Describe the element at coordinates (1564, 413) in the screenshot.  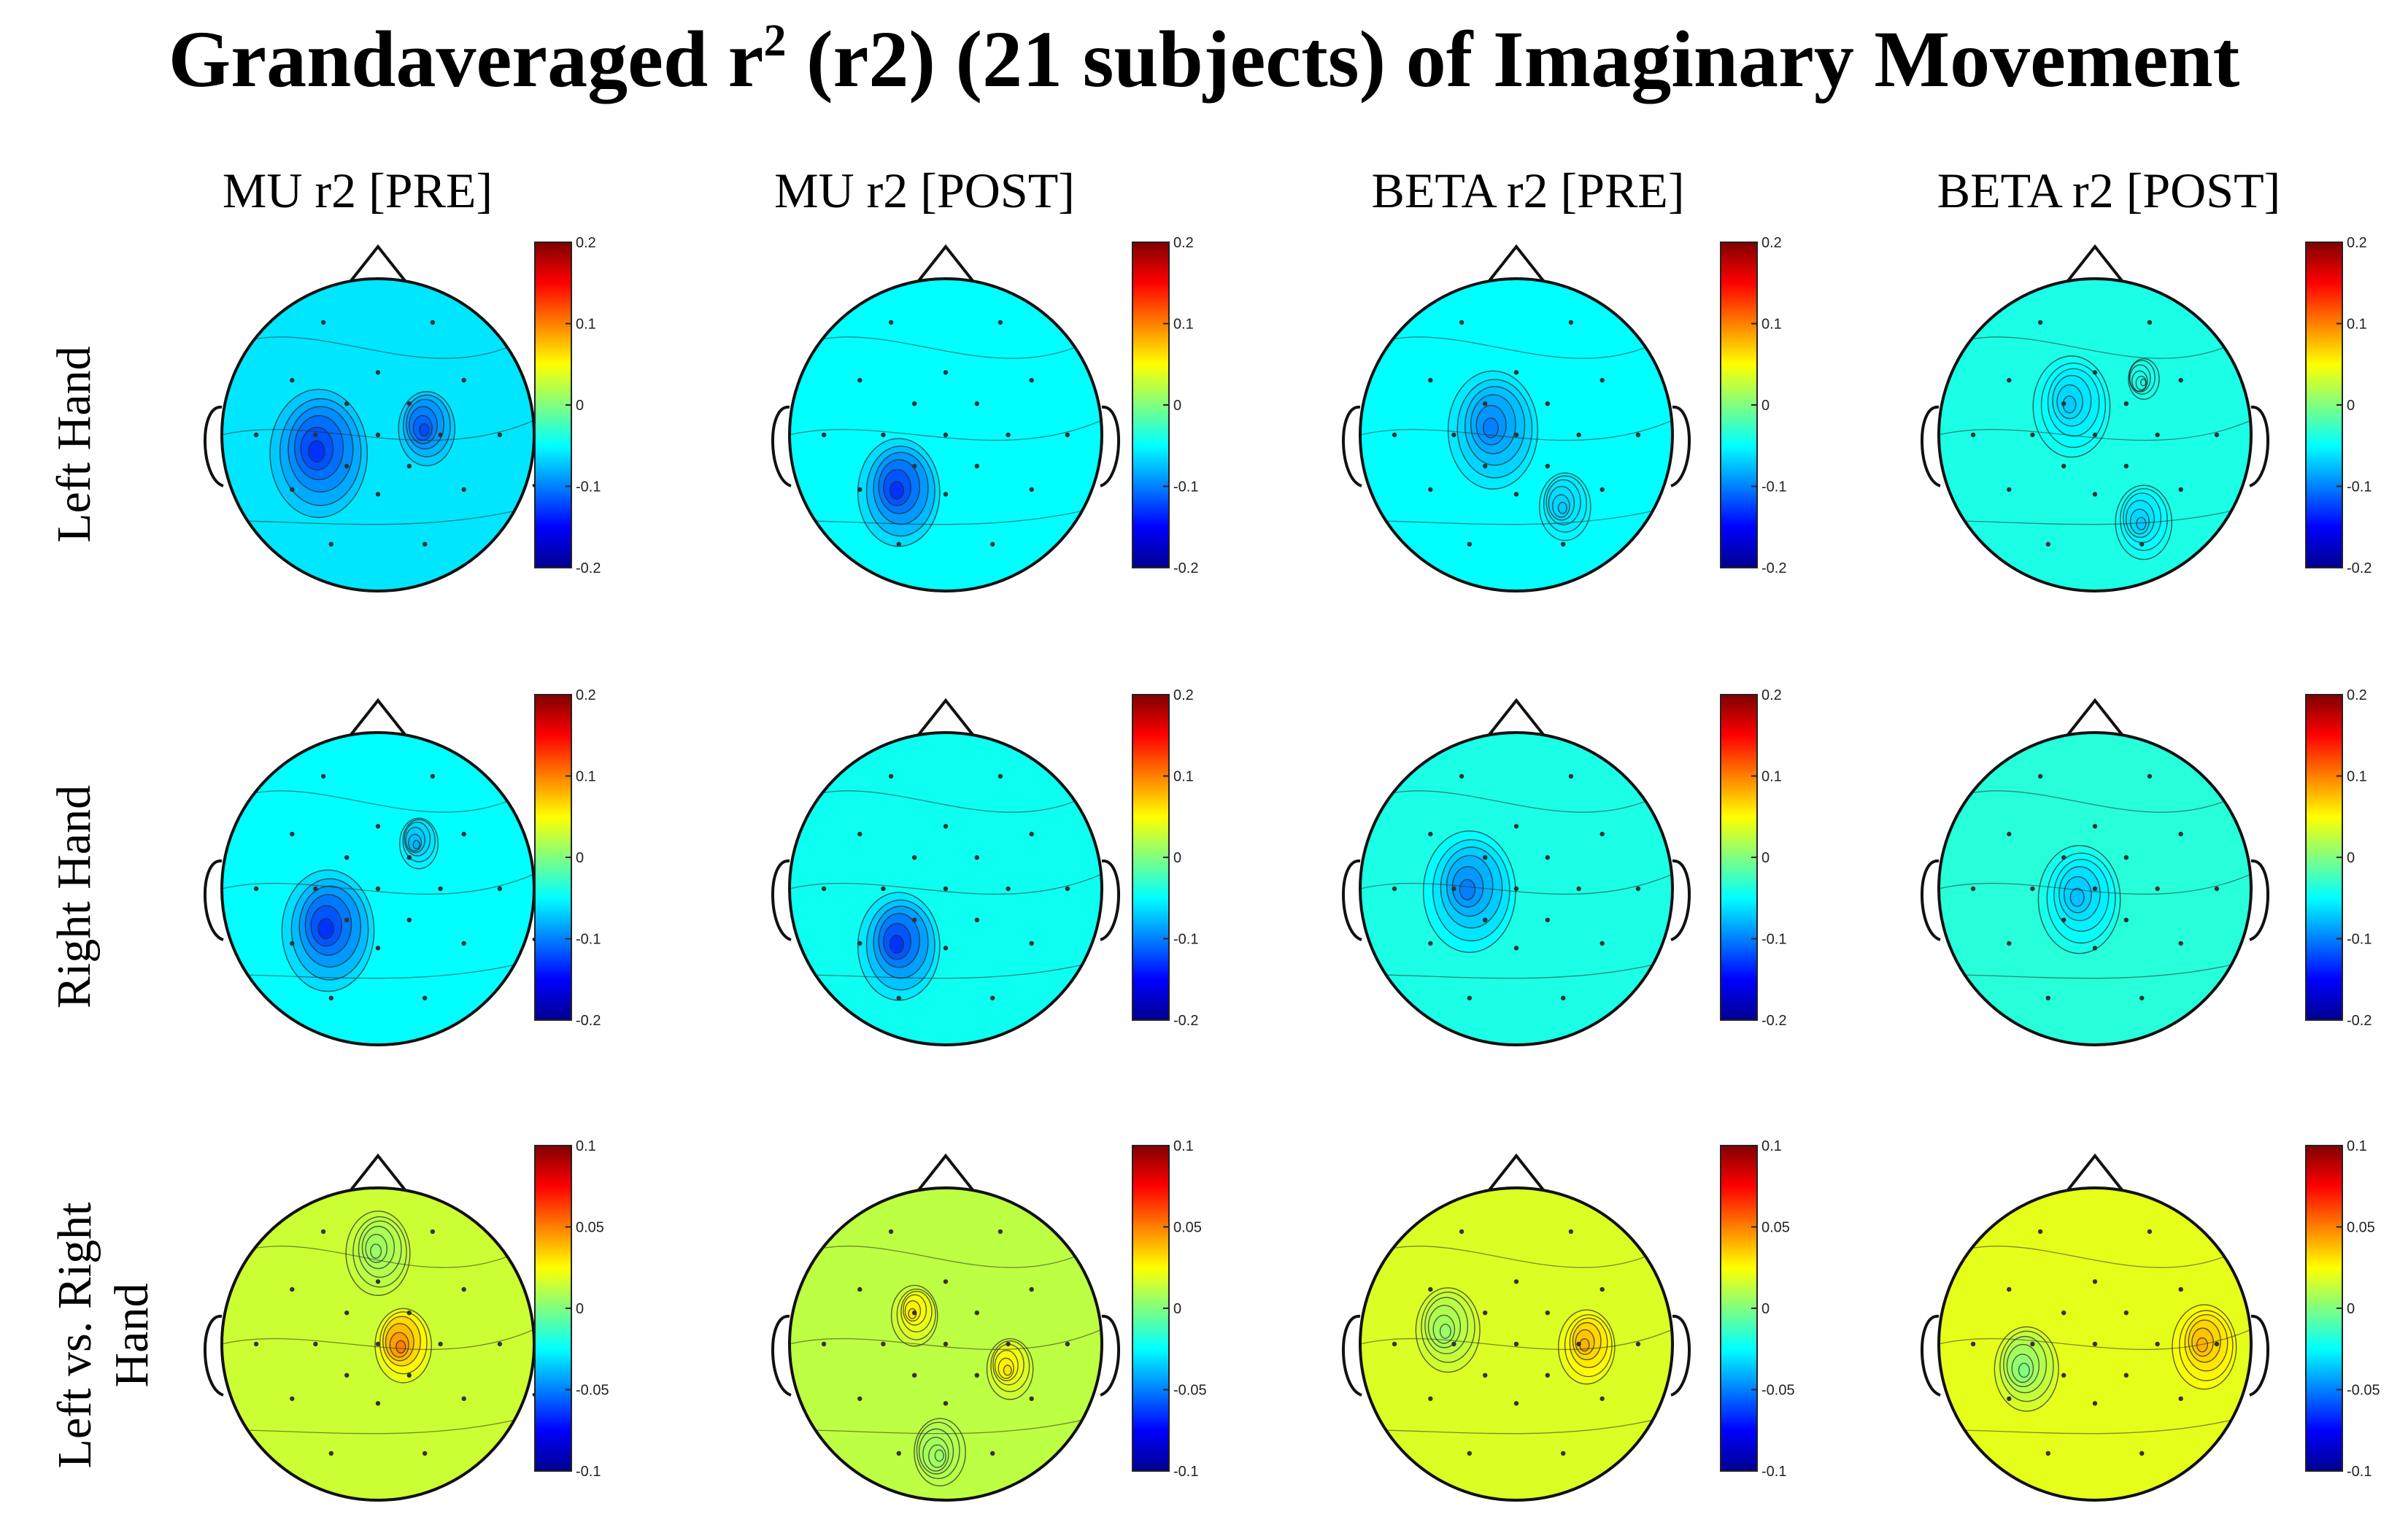
I see `topoplot-r0-c2: 0.2 0.1 0 -0.1 -0.2` at that location.